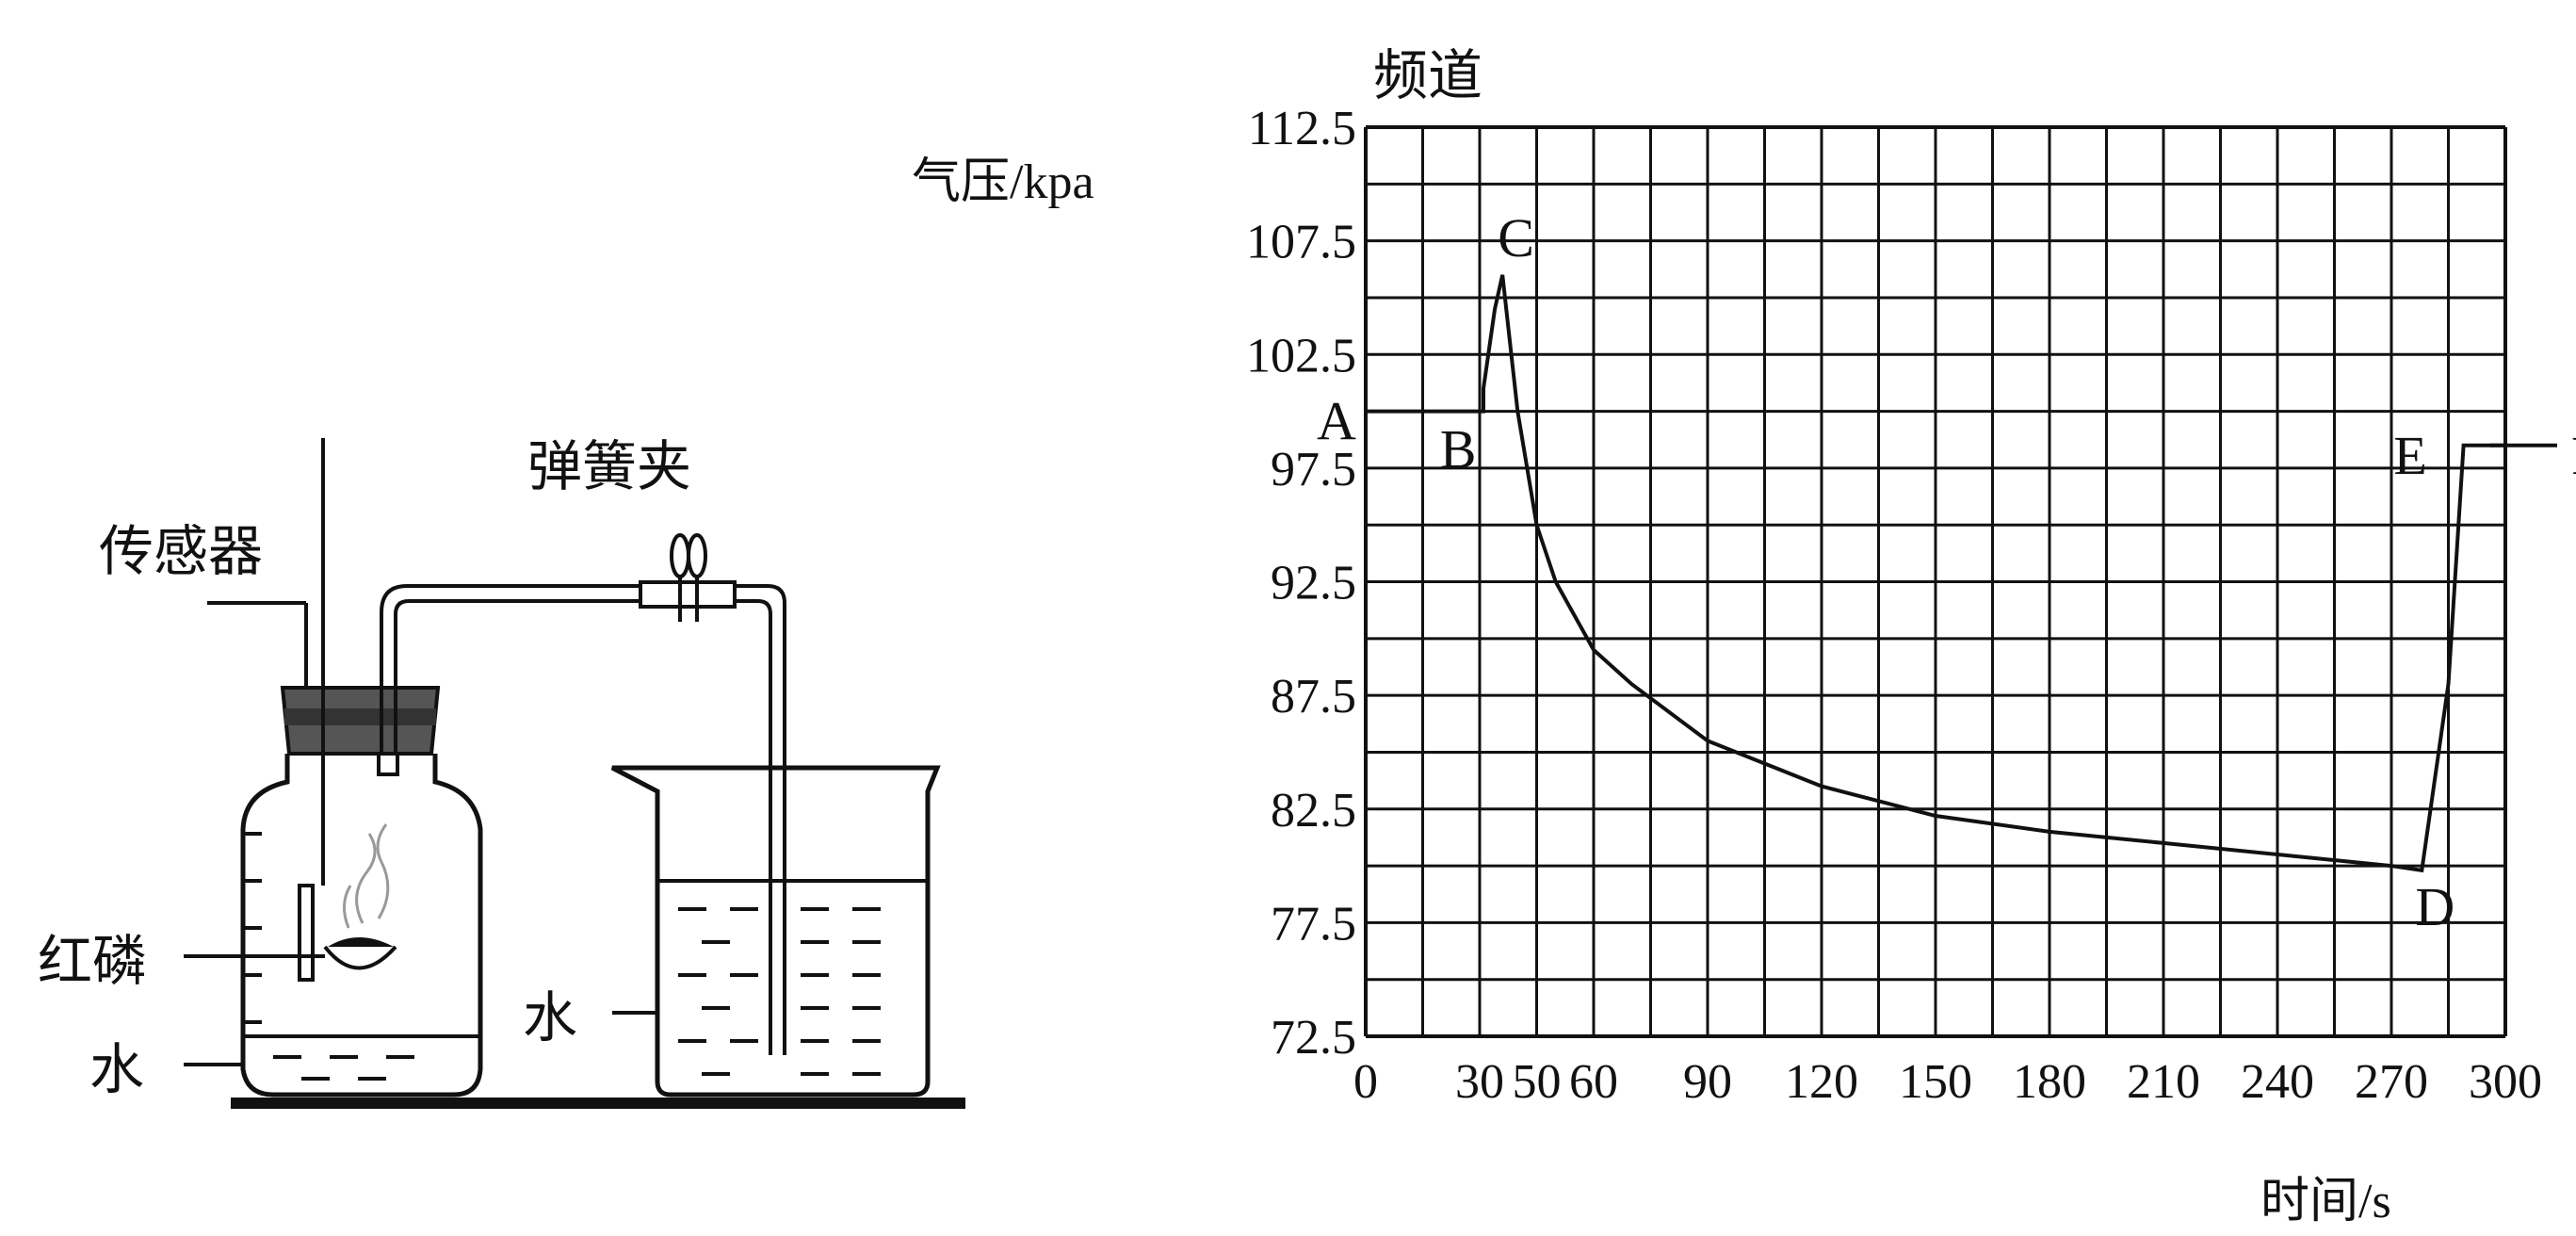 This screenshot has height=1236, width=2576. What do you see at coordinates (1302, 128) in the screenshot?
I see `y-tick-label: 112.5` at bounding box center [1302, 128].